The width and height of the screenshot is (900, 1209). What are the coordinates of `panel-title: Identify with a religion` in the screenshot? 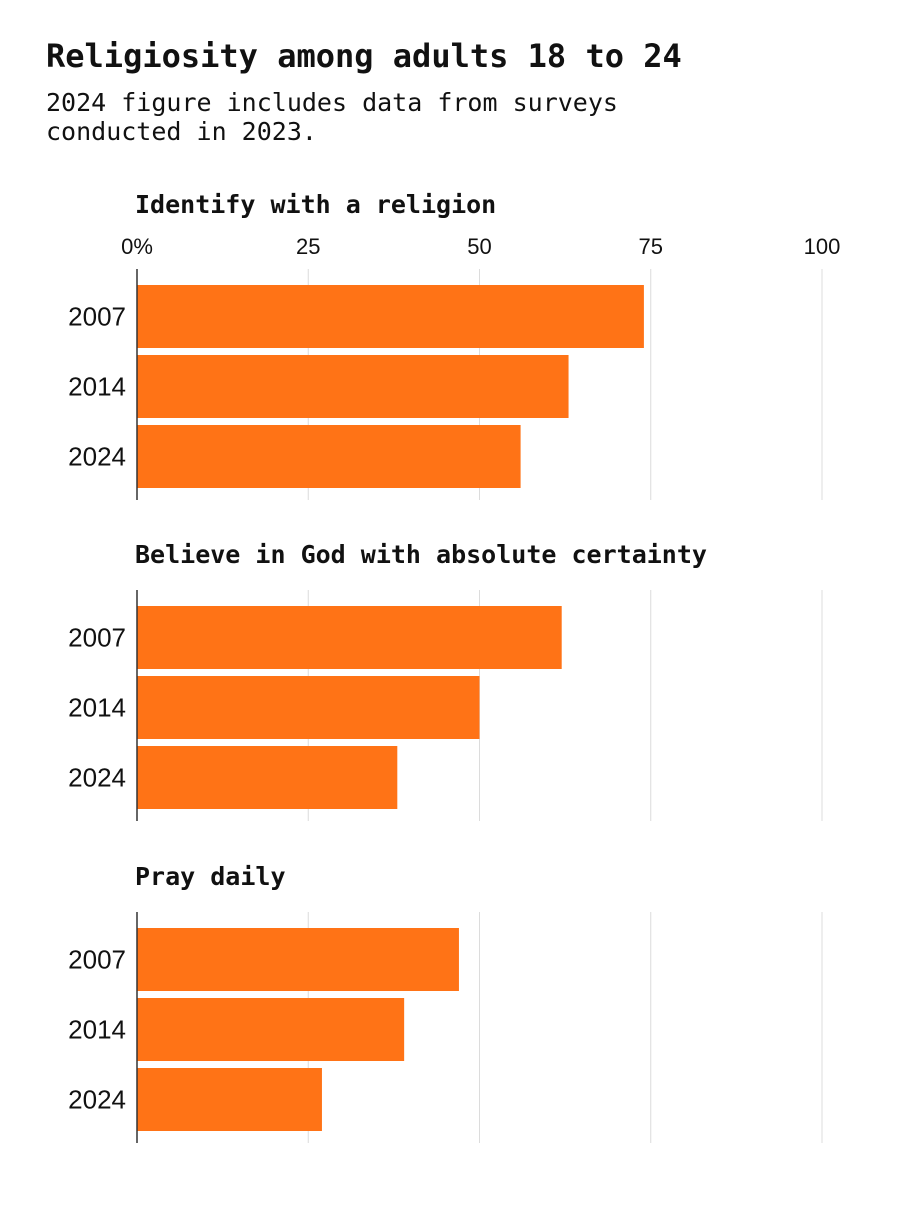 It's located at (315, 204).